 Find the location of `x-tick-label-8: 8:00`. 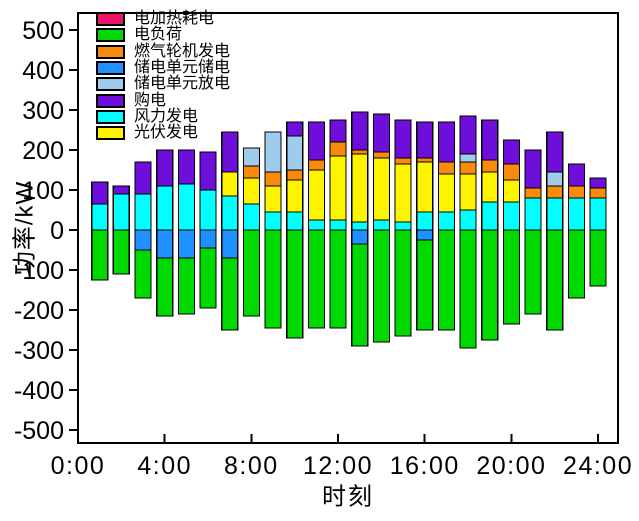

x-tick-label-8: 8:00 is located at coordinates (251, 466).